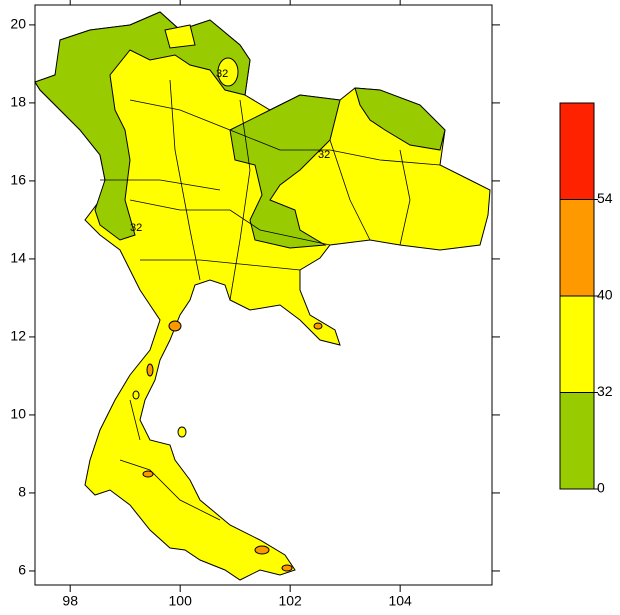  What do you see at coordinates (70, 601) in the screenshot?
I see `x-tick-label: 98` at bounding box center [70, 601].